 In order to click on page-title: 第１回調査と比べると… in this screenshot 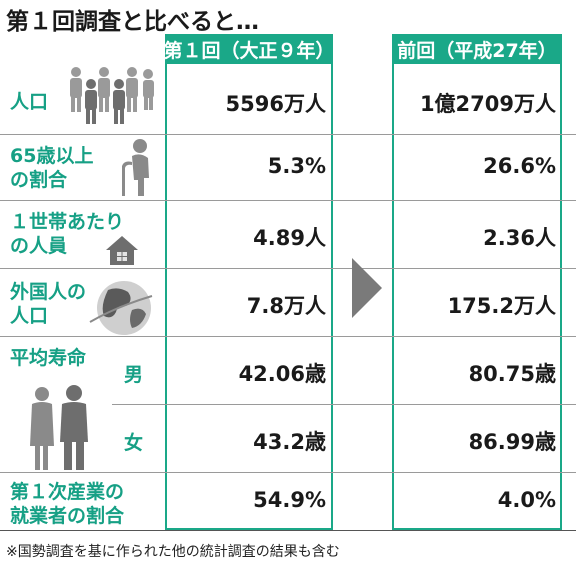, I will do `click(132, 22)`.